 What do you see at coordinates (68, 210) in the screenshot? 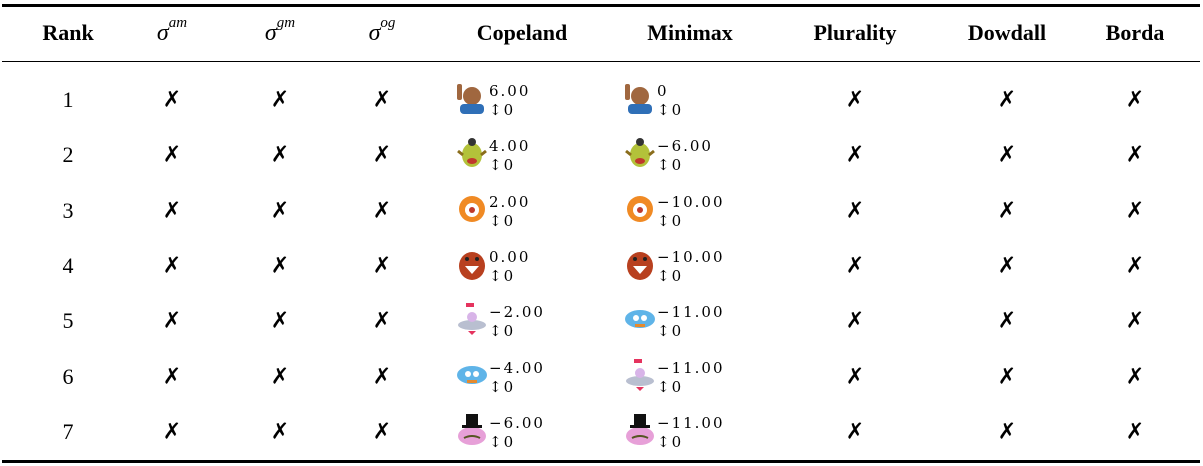
I see `rank: 3` at bounding box center [68, 210].